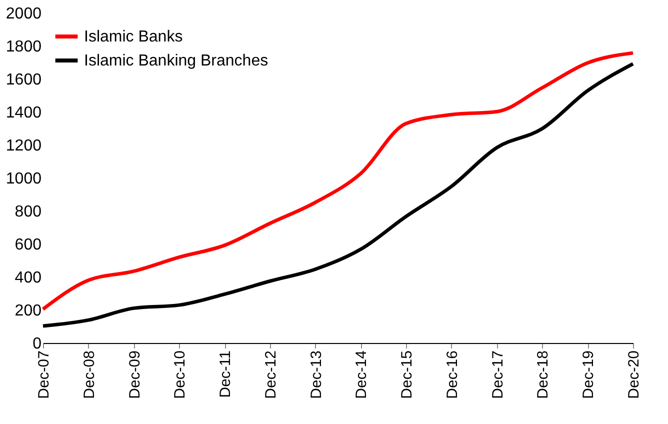  What do you see at coordinates (497, 374) in the screenshot?
I see `x-tick-label: Dec-17` at bounding box center [497, 374].